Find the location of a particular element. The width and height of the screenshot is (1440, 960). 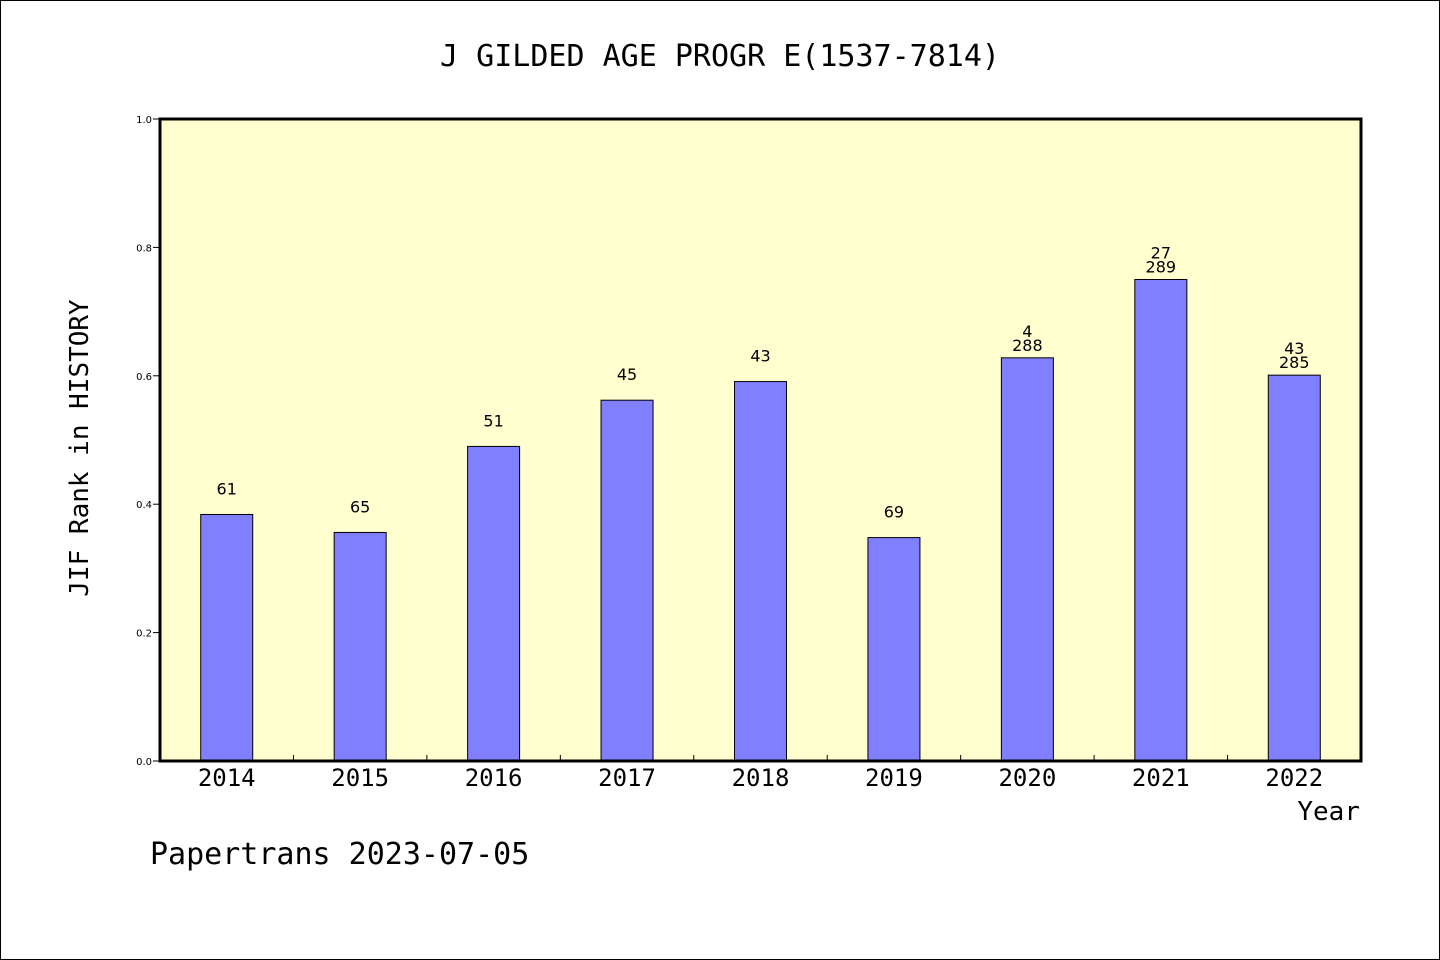

x-axis-label: Year is located at coordinates (1328, 812).